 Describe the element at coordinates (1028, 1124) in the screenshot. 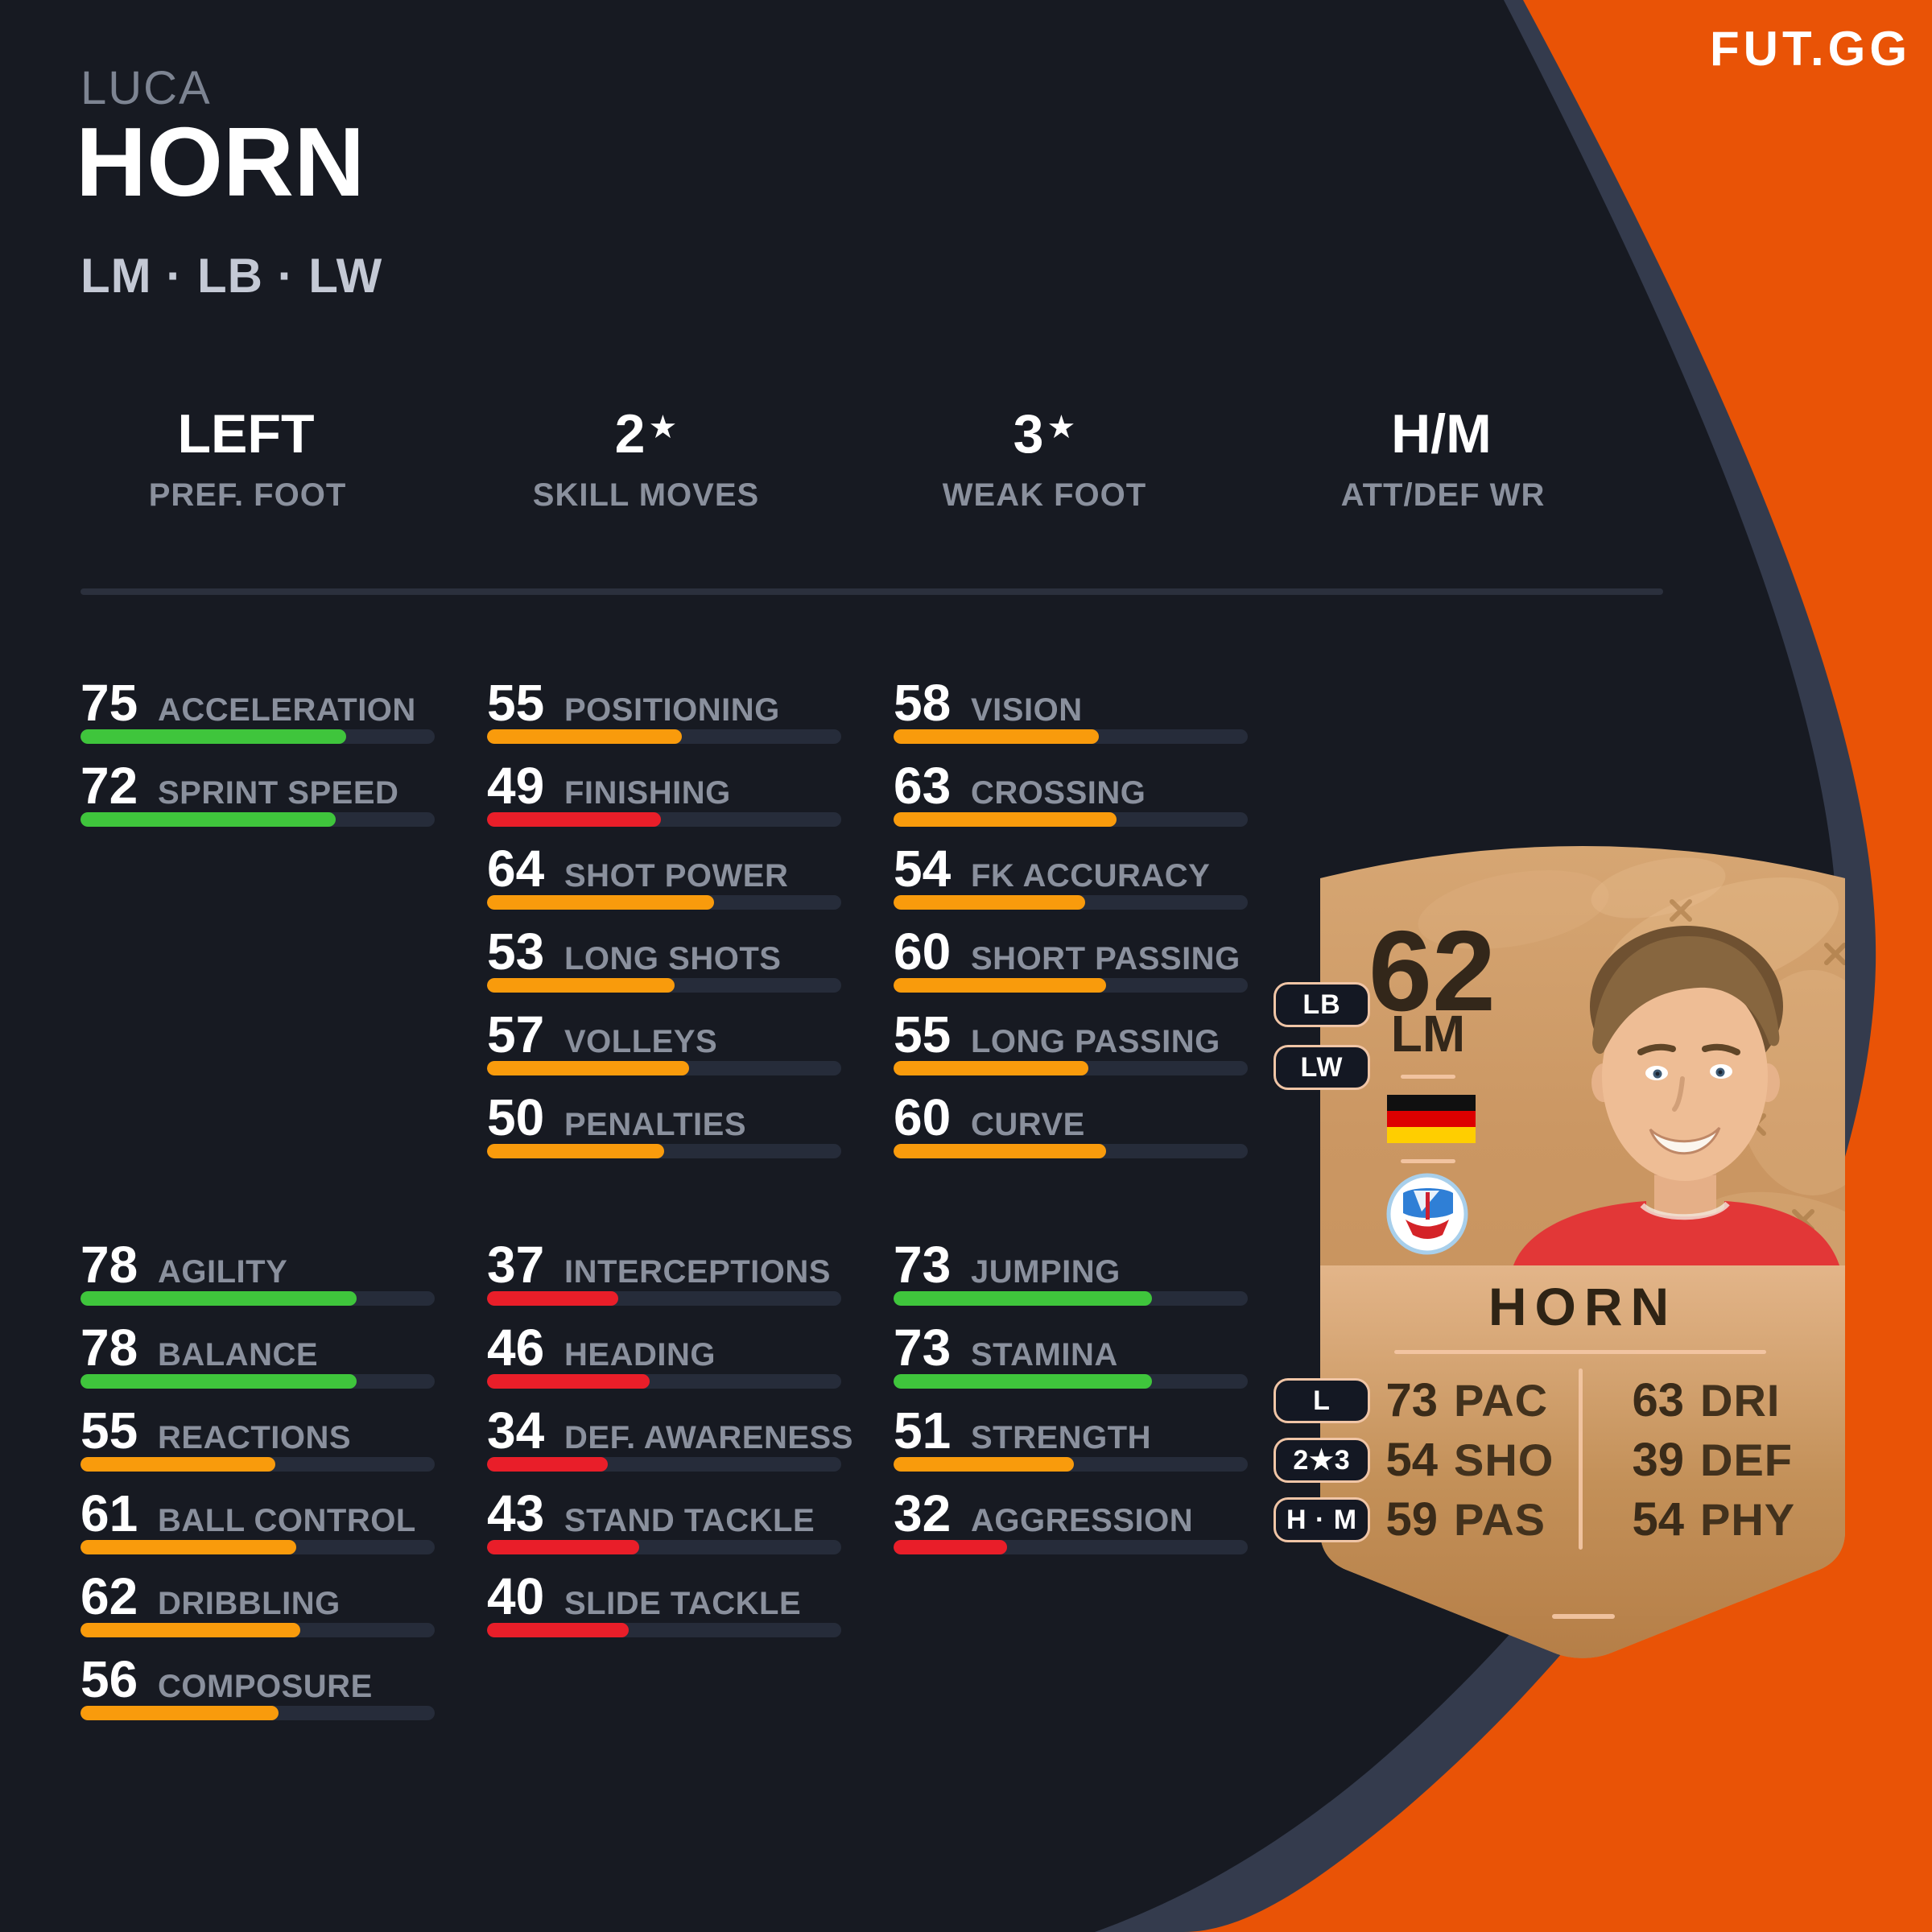

I see `stat-label: CURVE` at that location.